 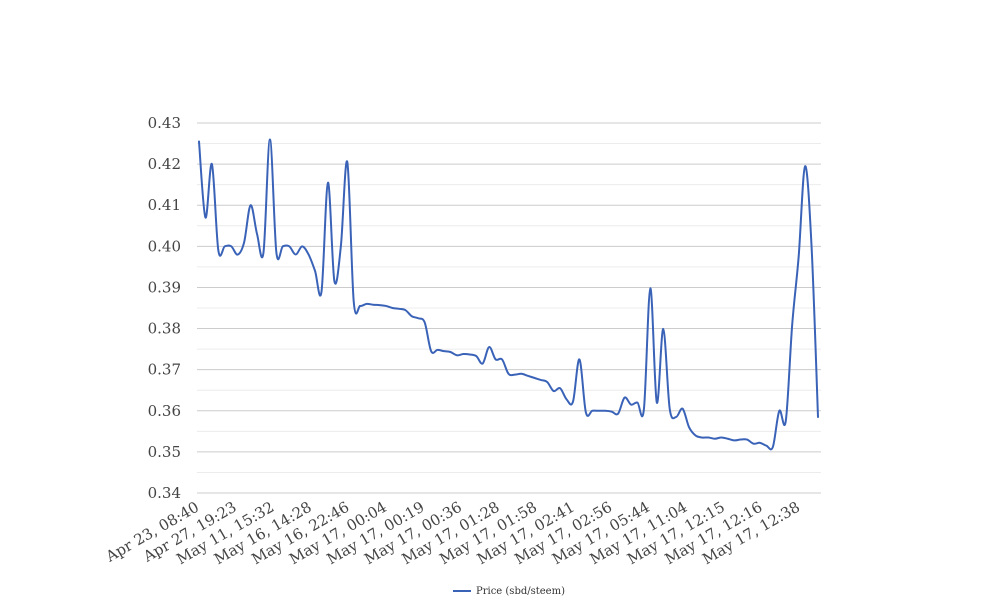 I want to click on y-tick-label: 0.43, so click(x=164, y=123).